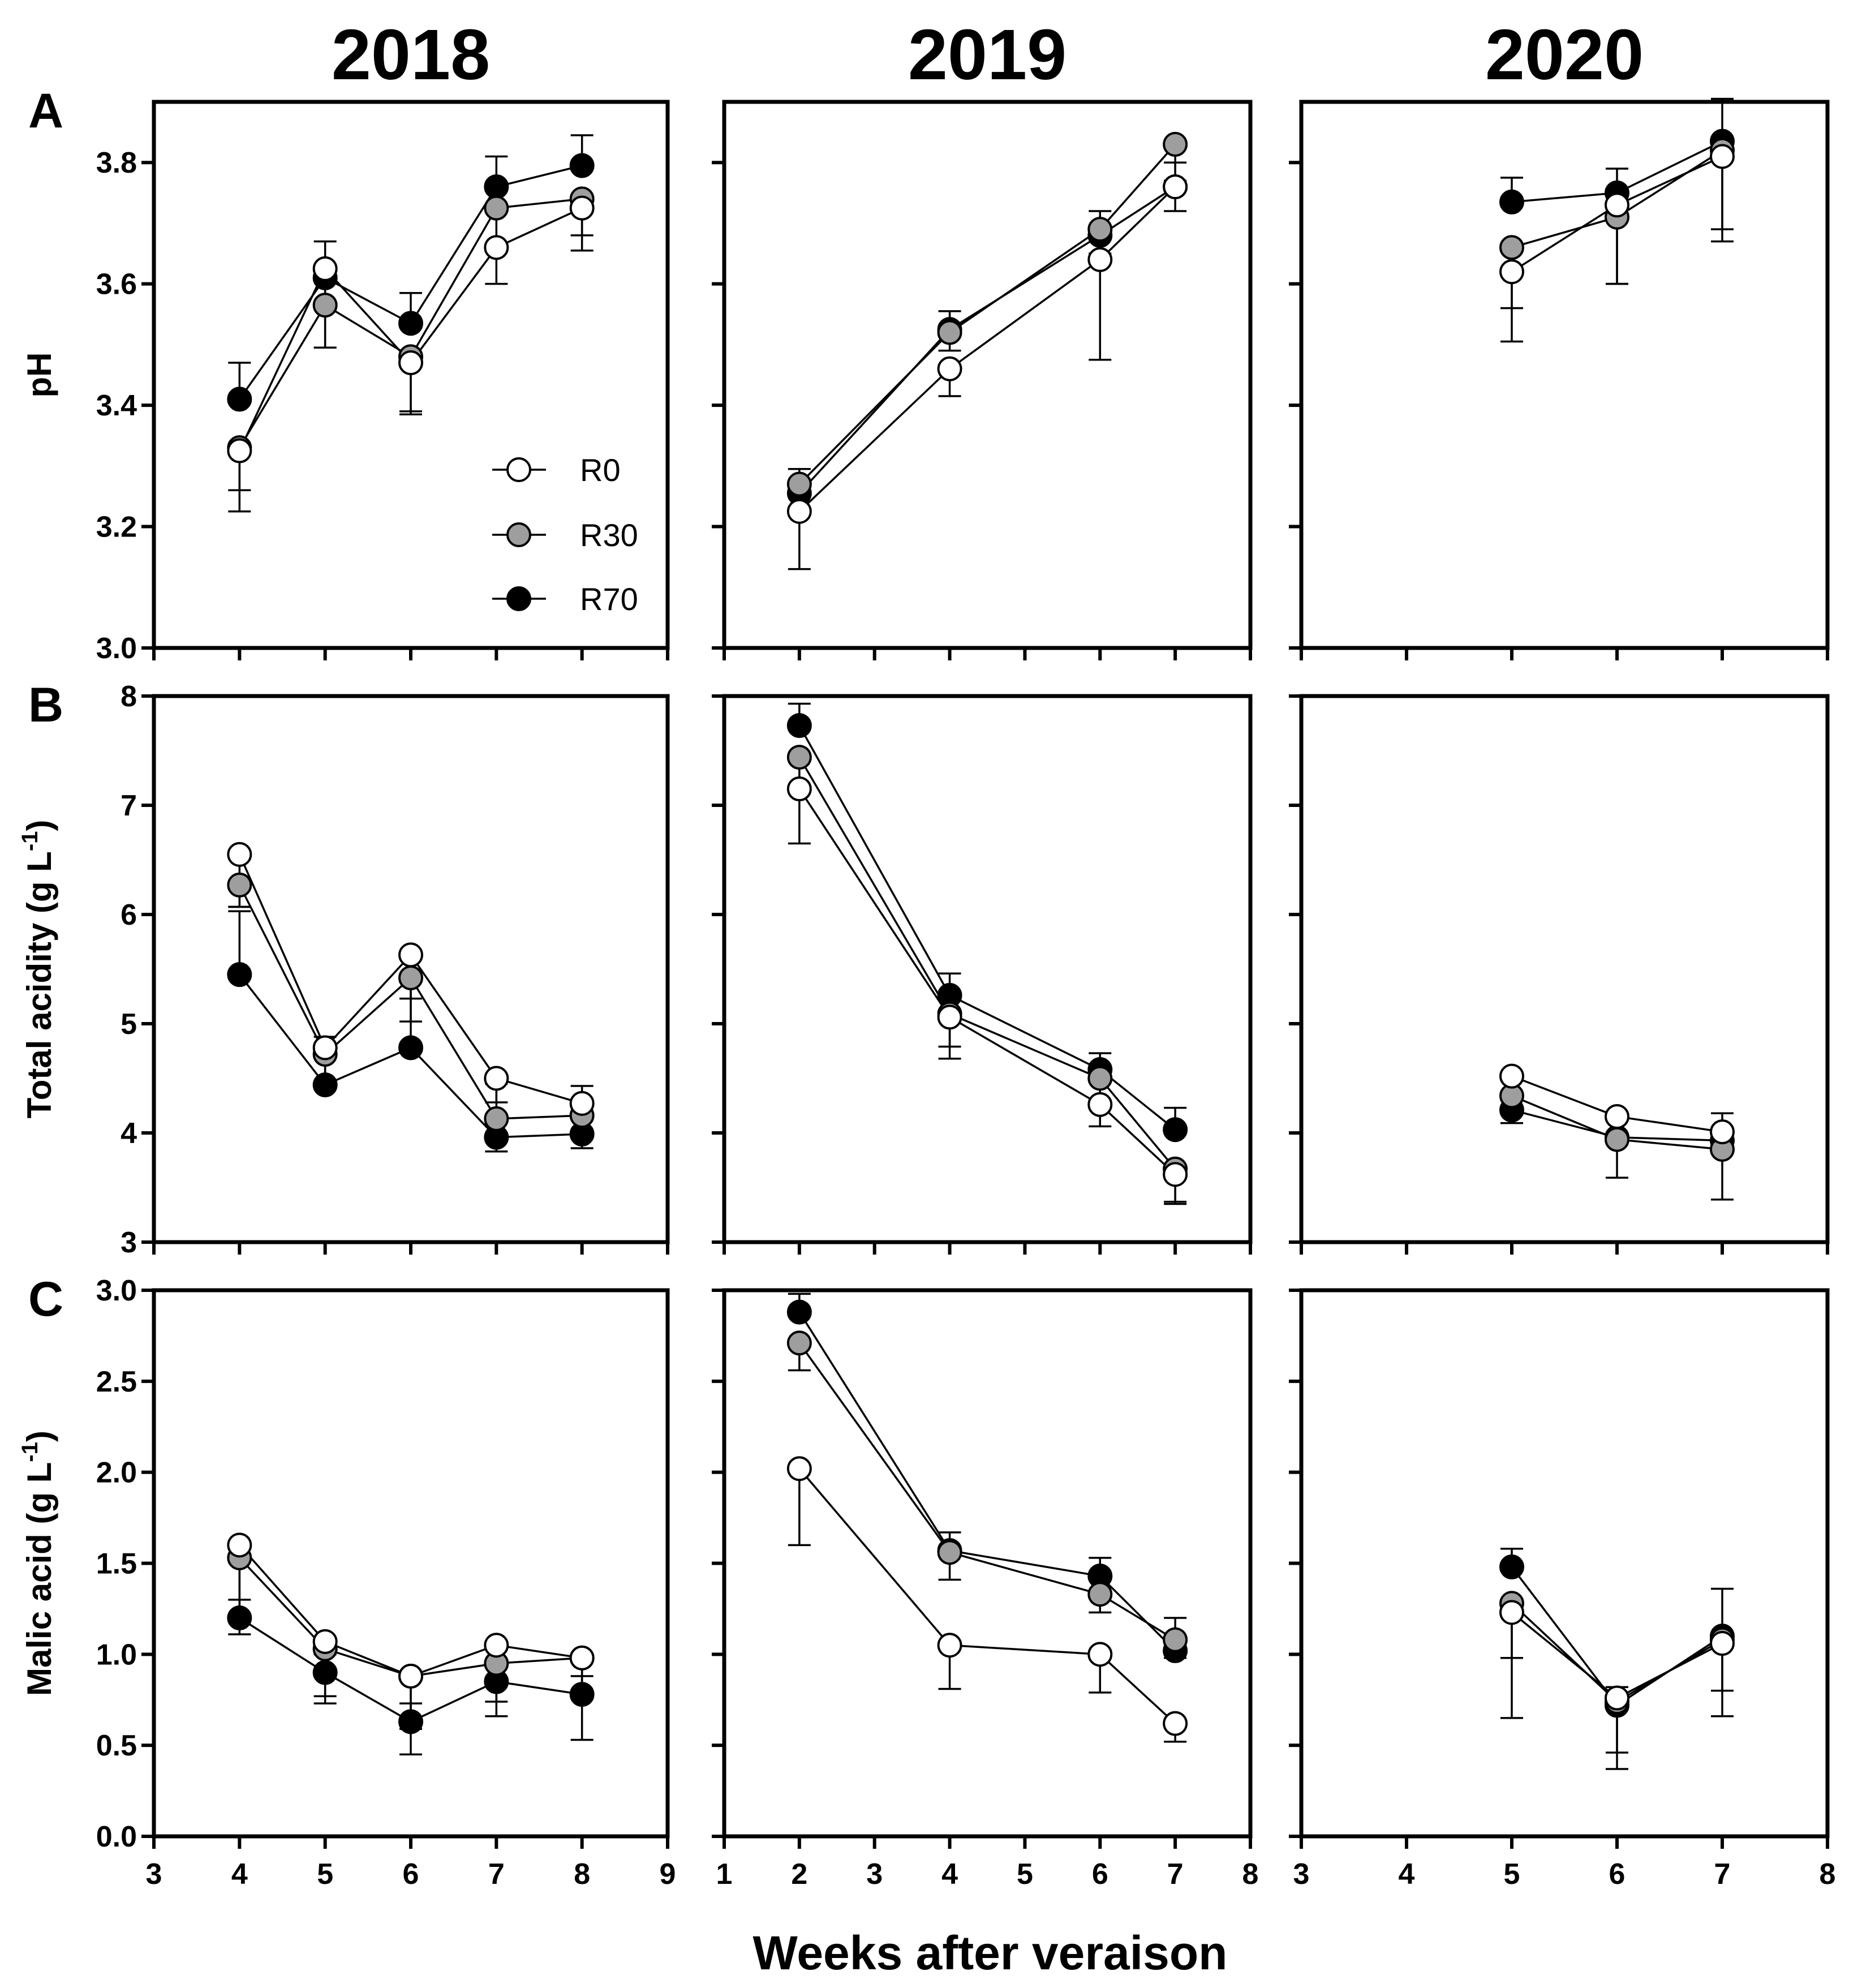 The height and width of the screenshot is (1988, 1862). Describe the element at coordinates (600, 470) in the screenshot. I see `legend-label-R0: R0` at that location.